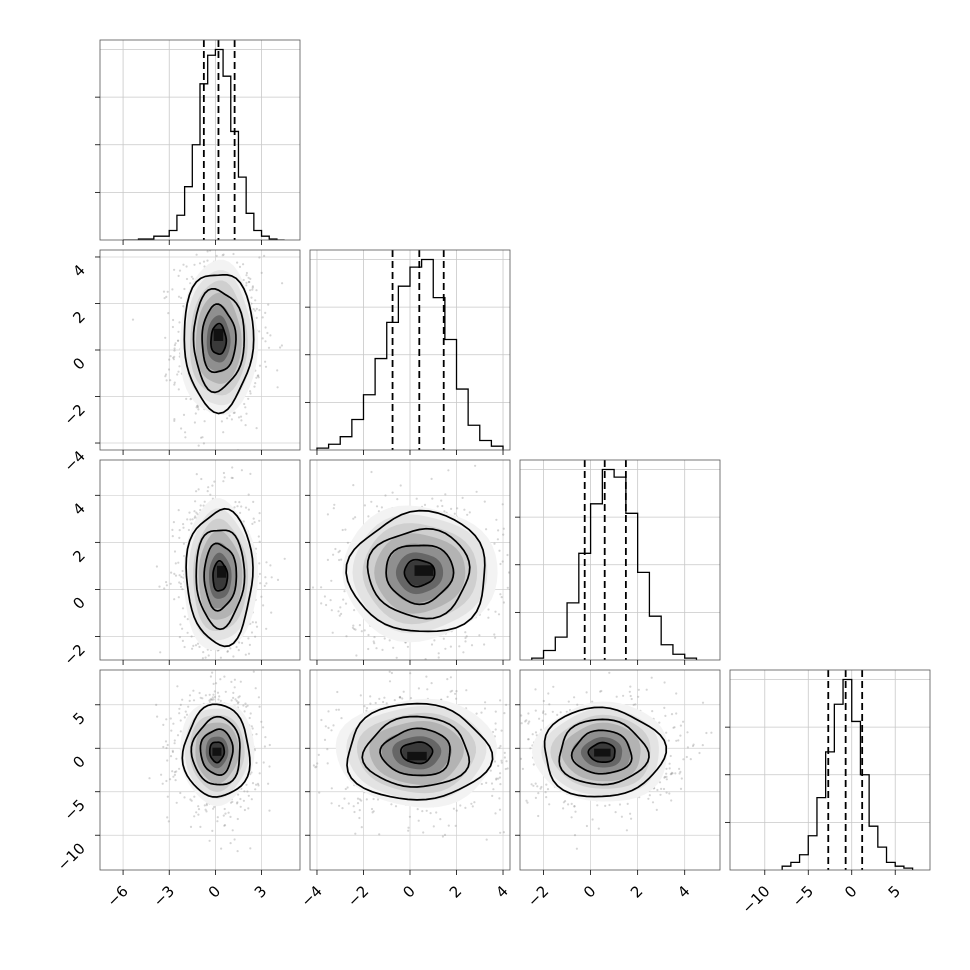 The height and width of the screenshot is (970, 970). What do you see at coordinates (410, 350) in the screenshot?
I see `hist-panel-p1` at bounding box center [410, 350].